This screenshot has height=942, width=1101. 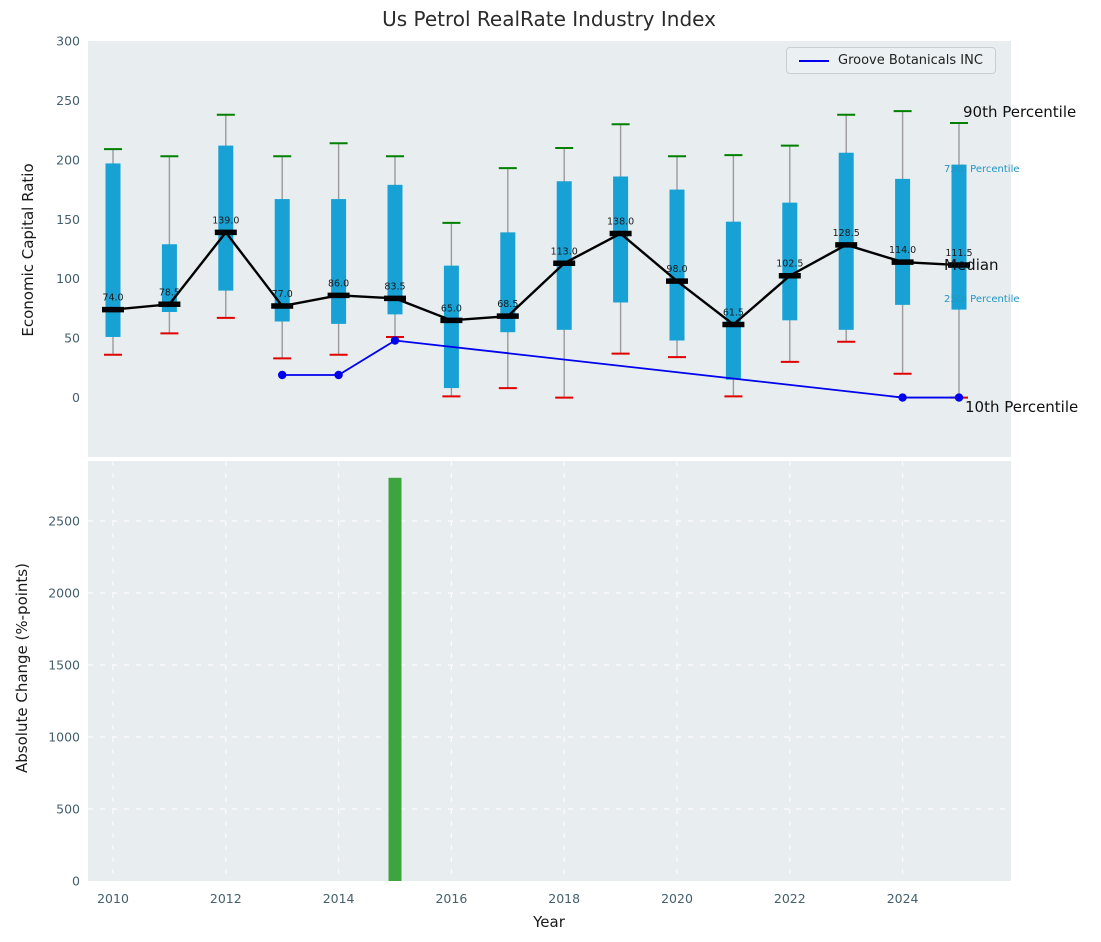 I want to click on legend-label: Groove Botanicals INC, so click(x=910, y=60).